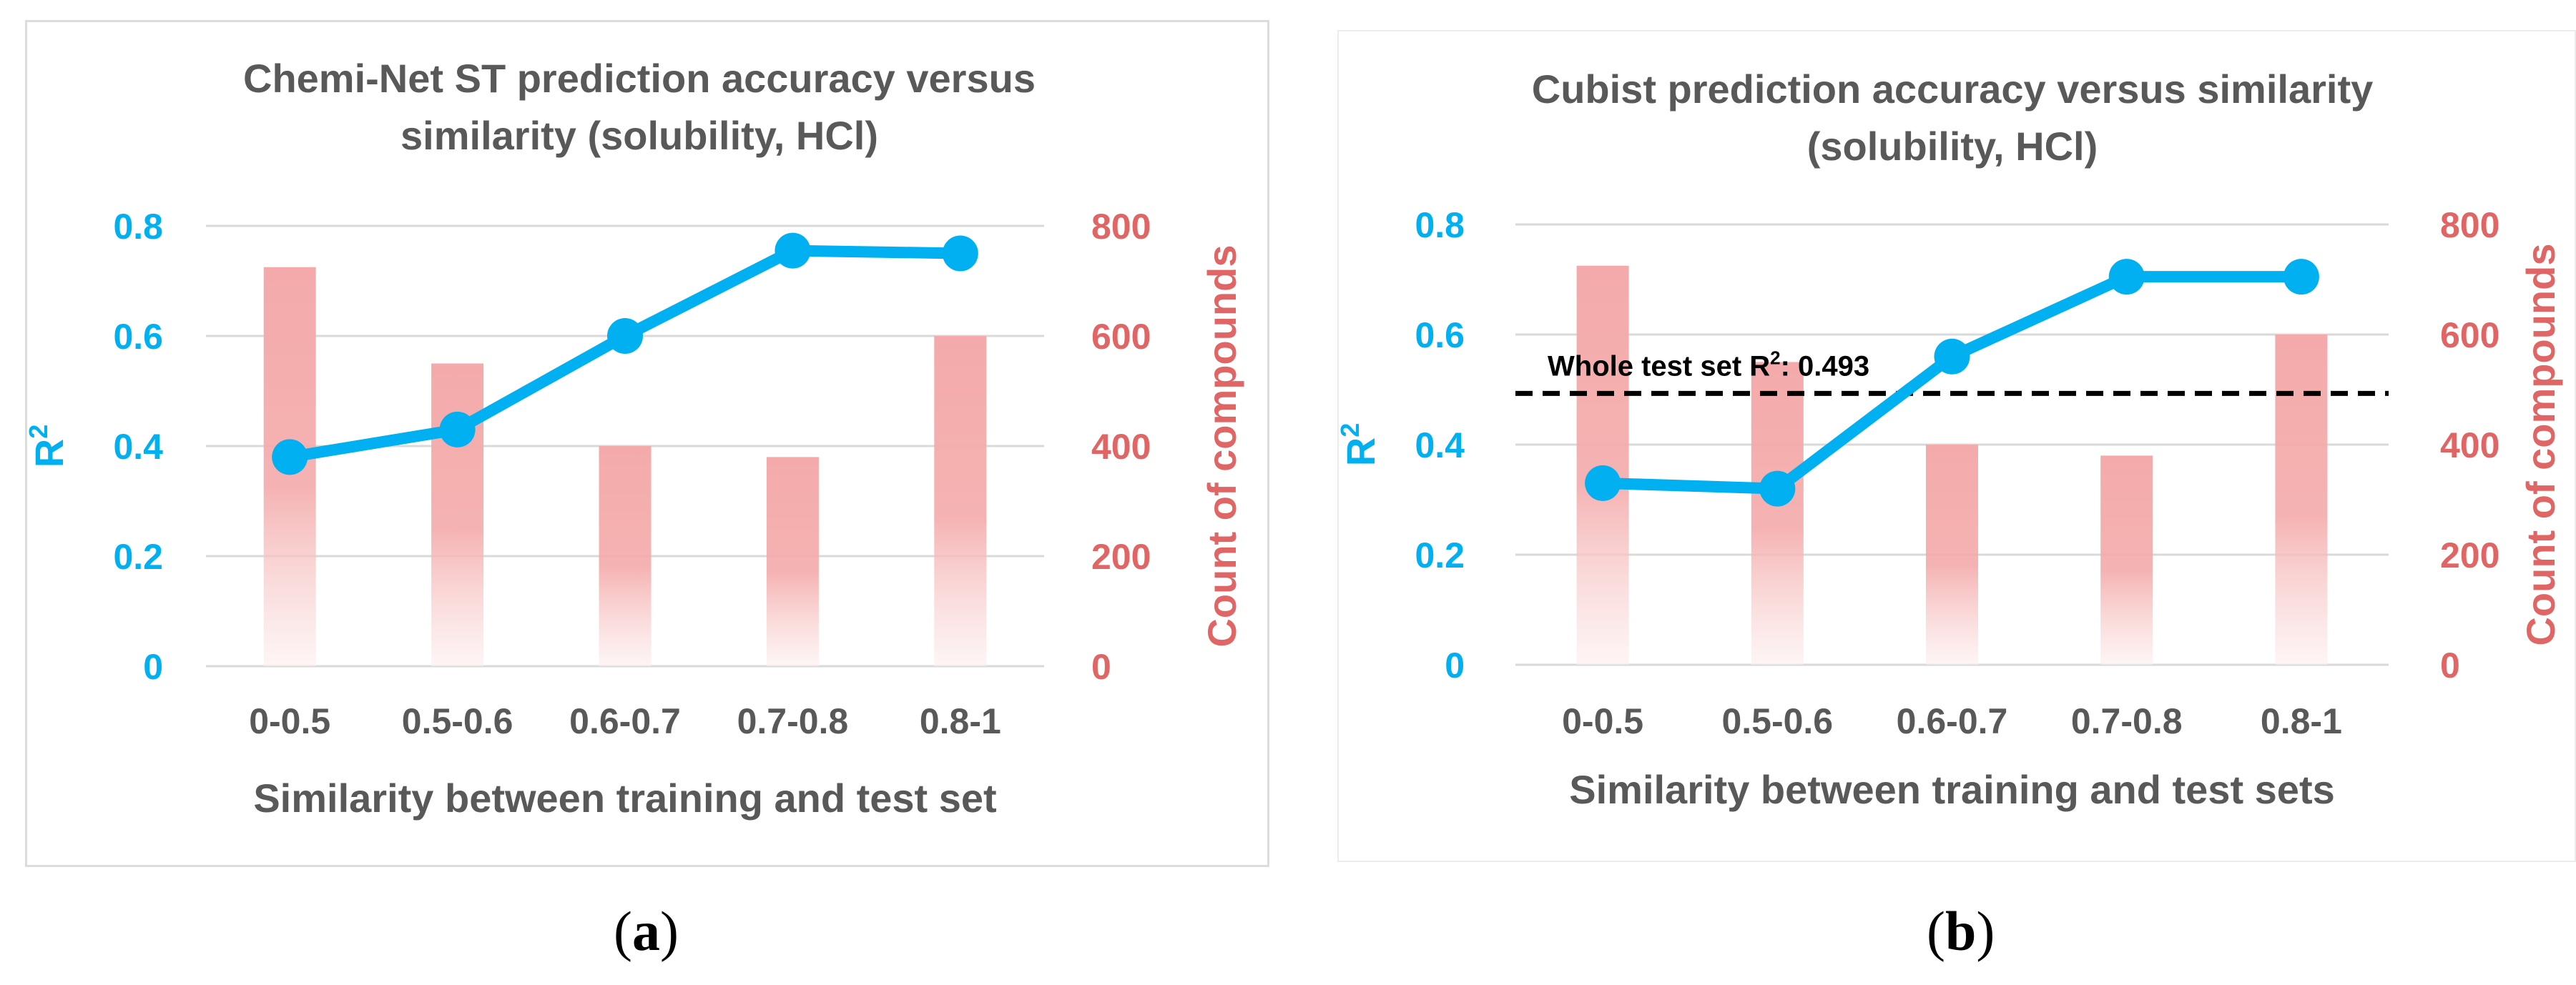 This screenshot has width=2576, height=985. Describe the element at coordinates (138, 227) in the screenshot. I see `chart-a-left-tick-label: 0.8` at that location.